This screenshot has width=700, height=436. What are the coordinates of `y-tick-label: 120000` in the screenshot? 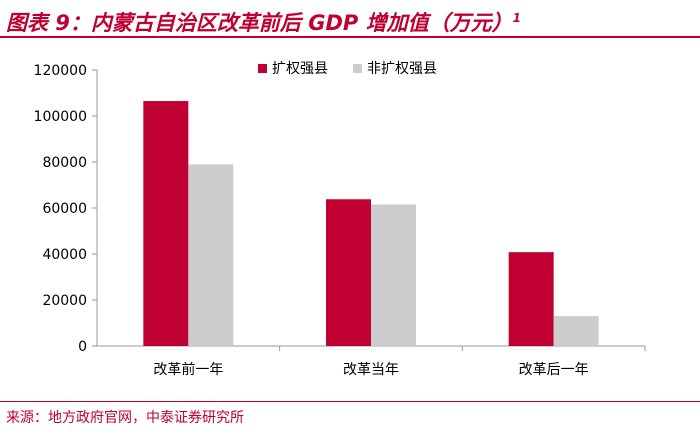 It's located at (60, 71).